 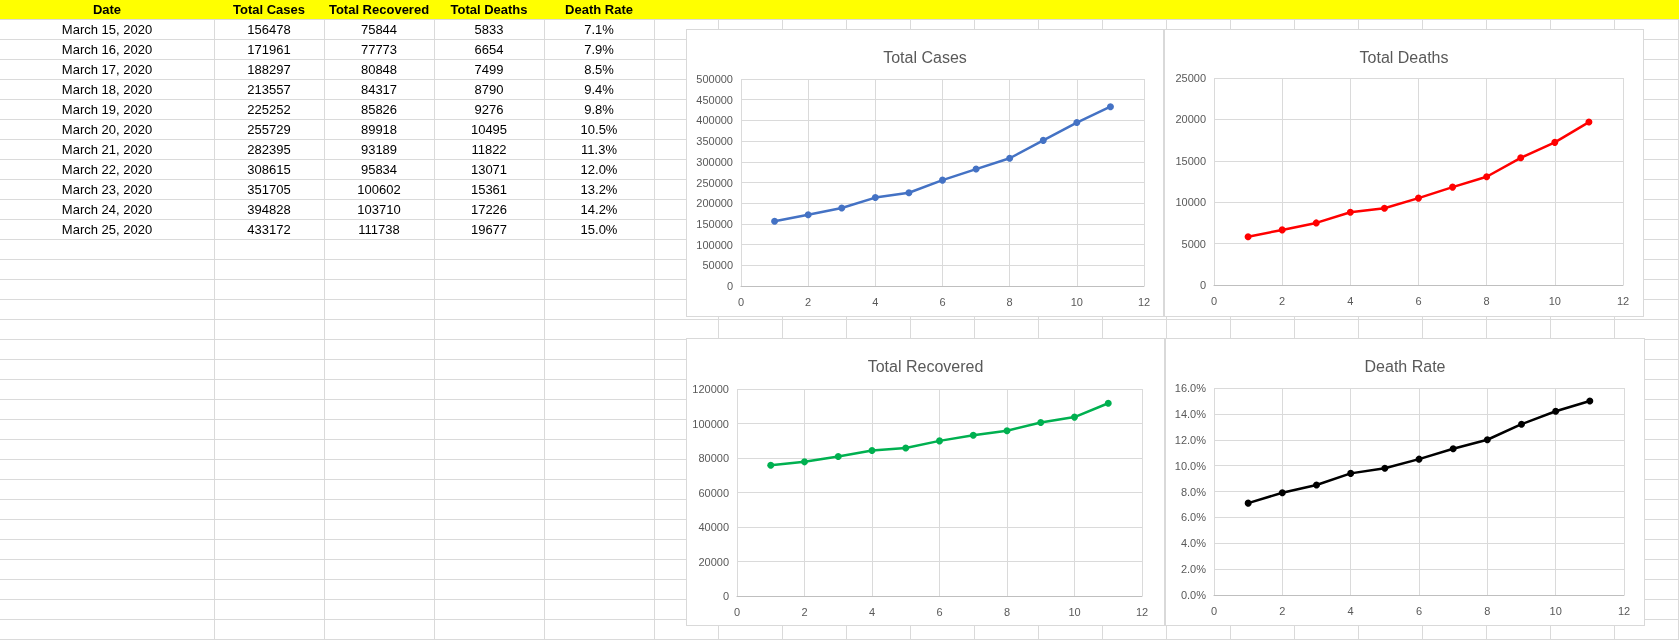 I want to click on data-label: 103710, so click(x=379, y=209).